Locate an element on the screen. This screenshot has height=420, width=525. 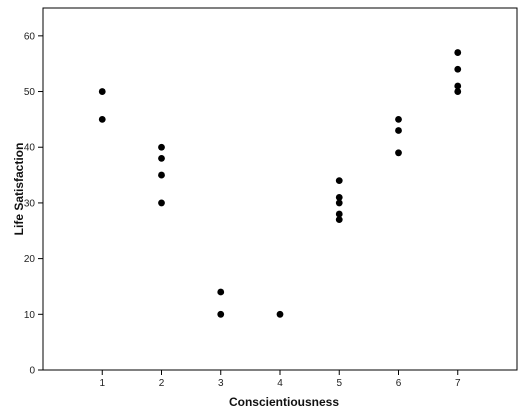
y-tick-label: 20 is located at coordinates (30, 259).